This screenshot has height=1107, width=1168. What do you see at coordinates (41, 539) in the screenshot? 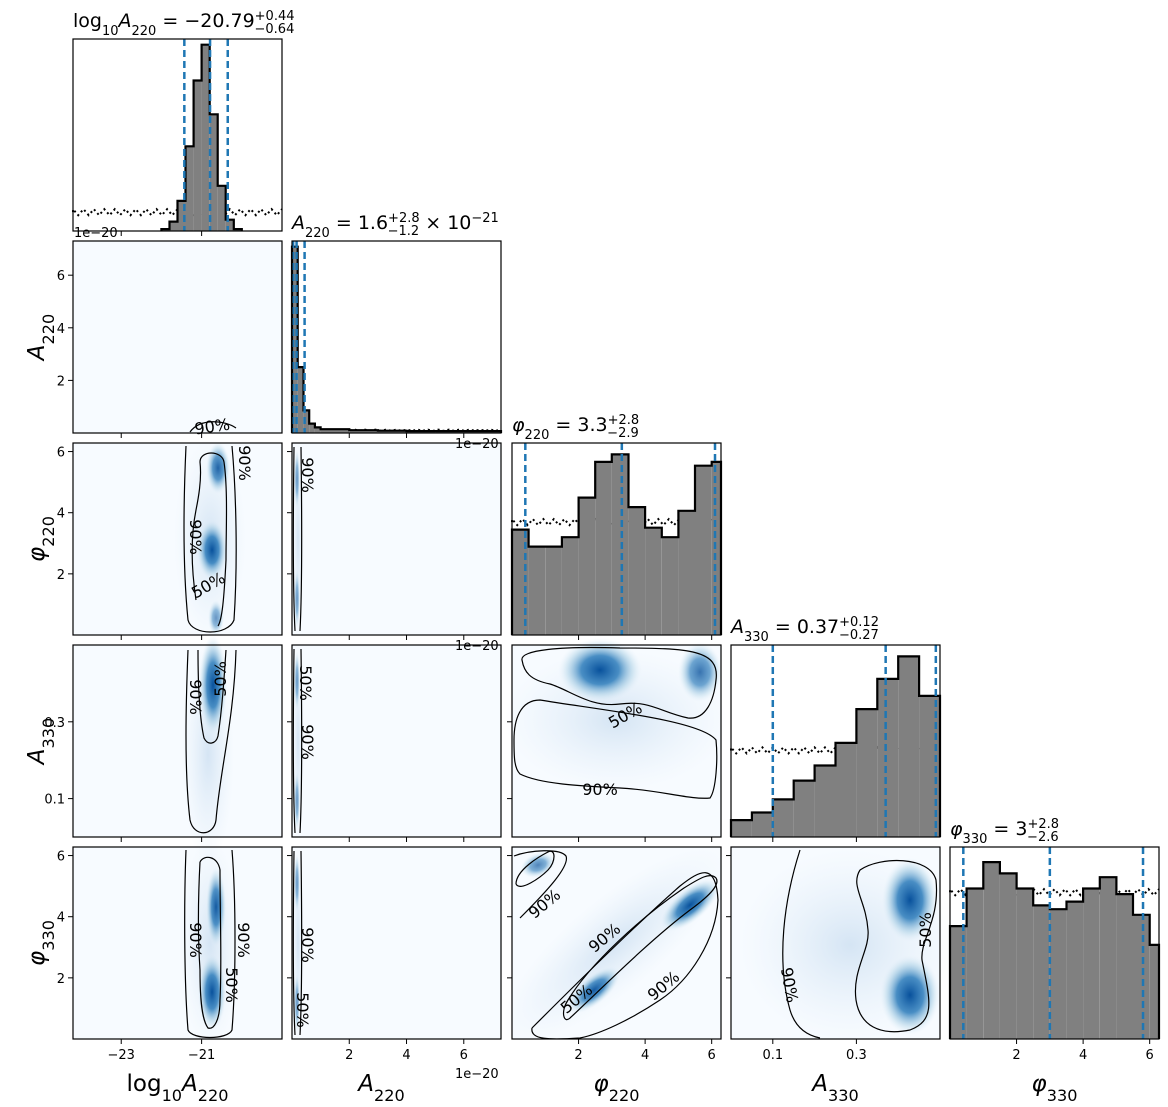
I see `y-axis-label-2: φ220` at bounding box center [41, 539].